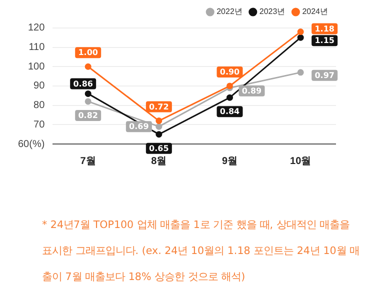 Image resolution: width=386 pixels, height=306 pixels. I want to click on annotation: 0.90, so click(230, 72).